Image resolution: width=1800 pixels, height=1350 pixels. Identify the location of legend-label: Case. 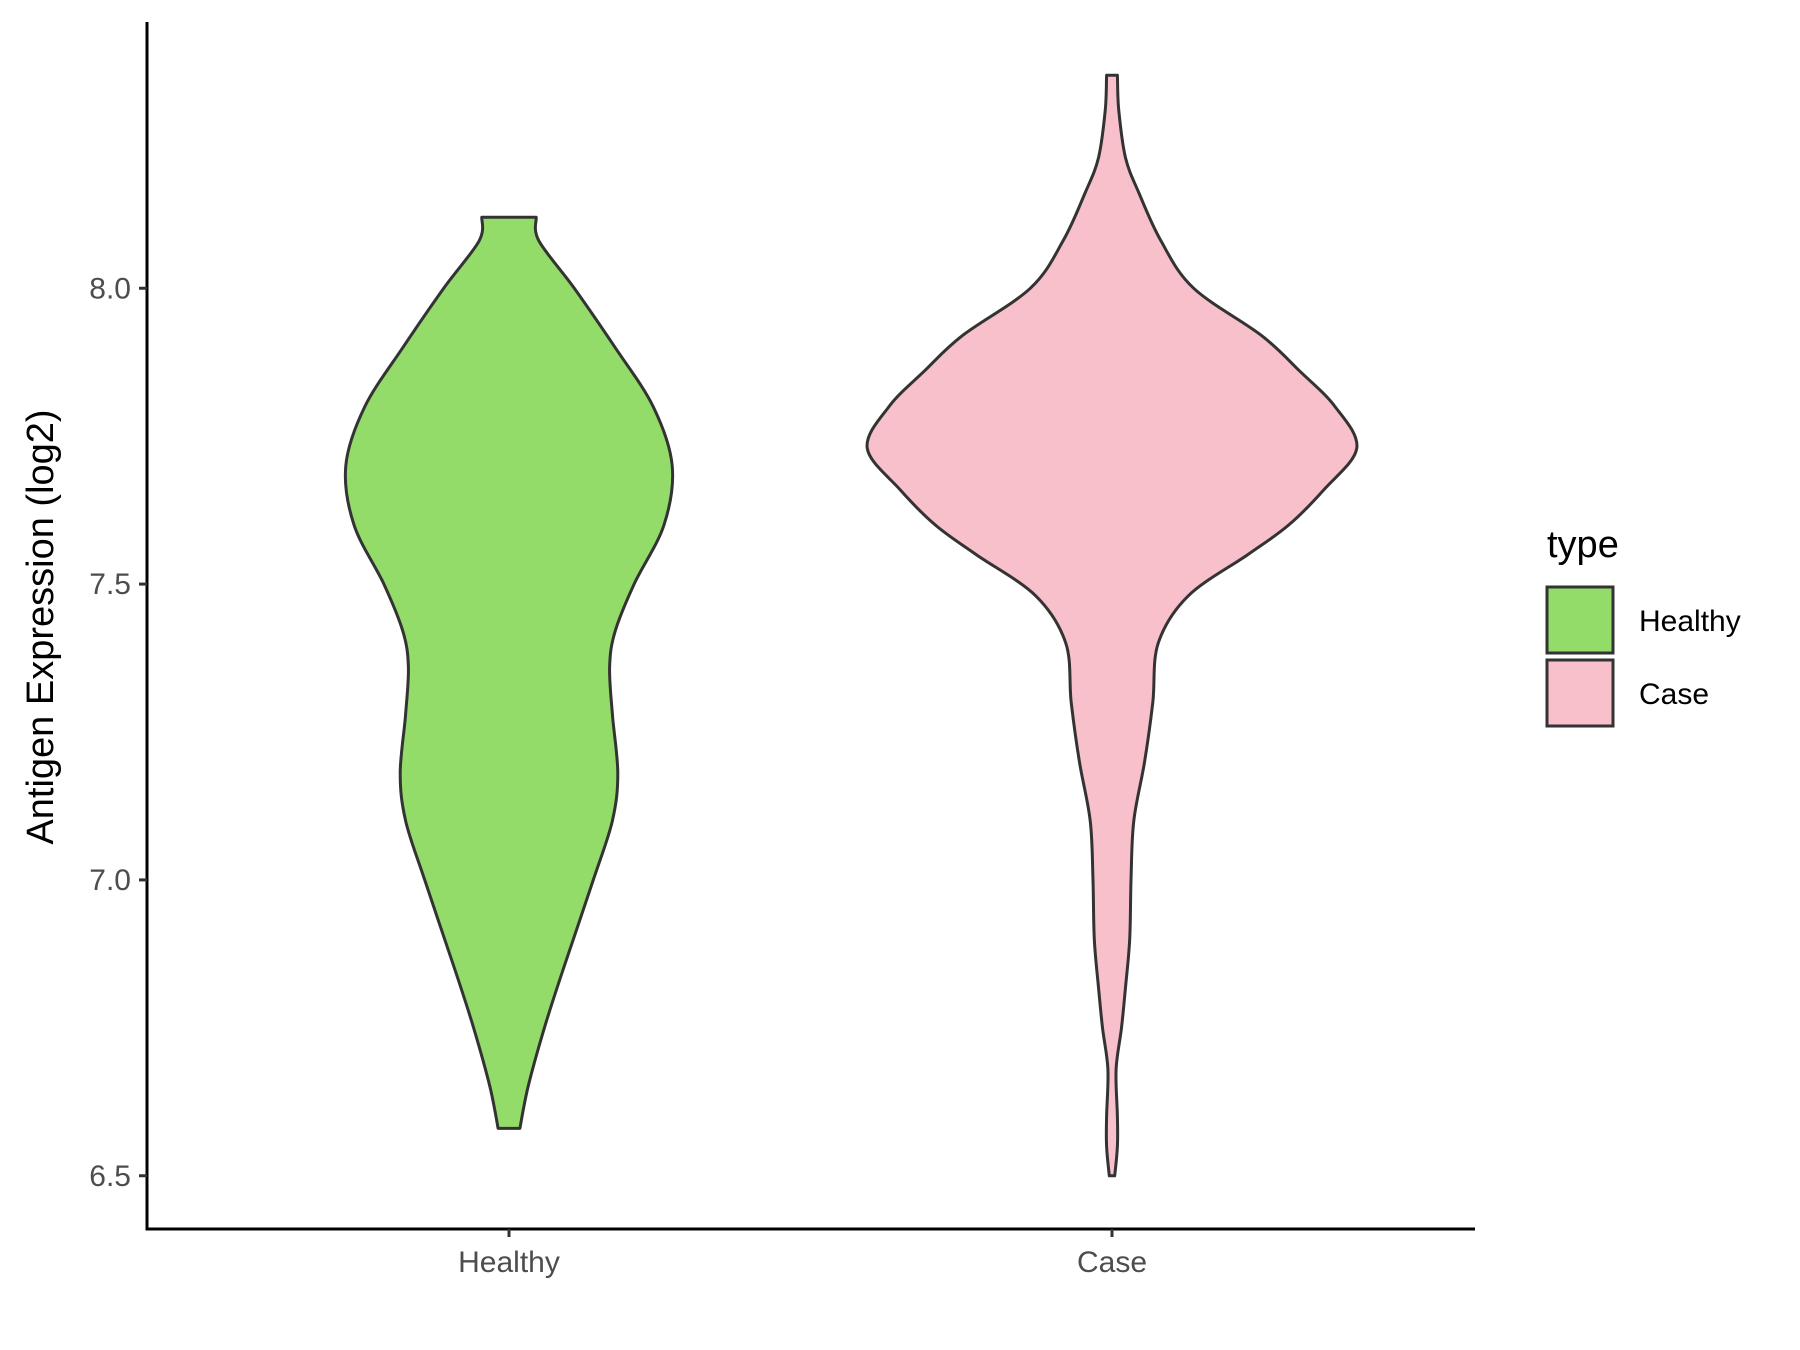
(1674, 694).